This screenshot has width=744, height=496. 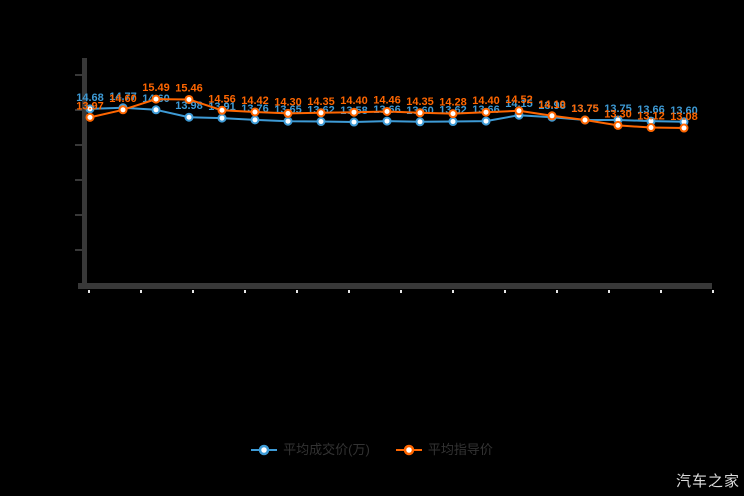 I want to click on data-label: 13.66, so click(x=651, y=110).